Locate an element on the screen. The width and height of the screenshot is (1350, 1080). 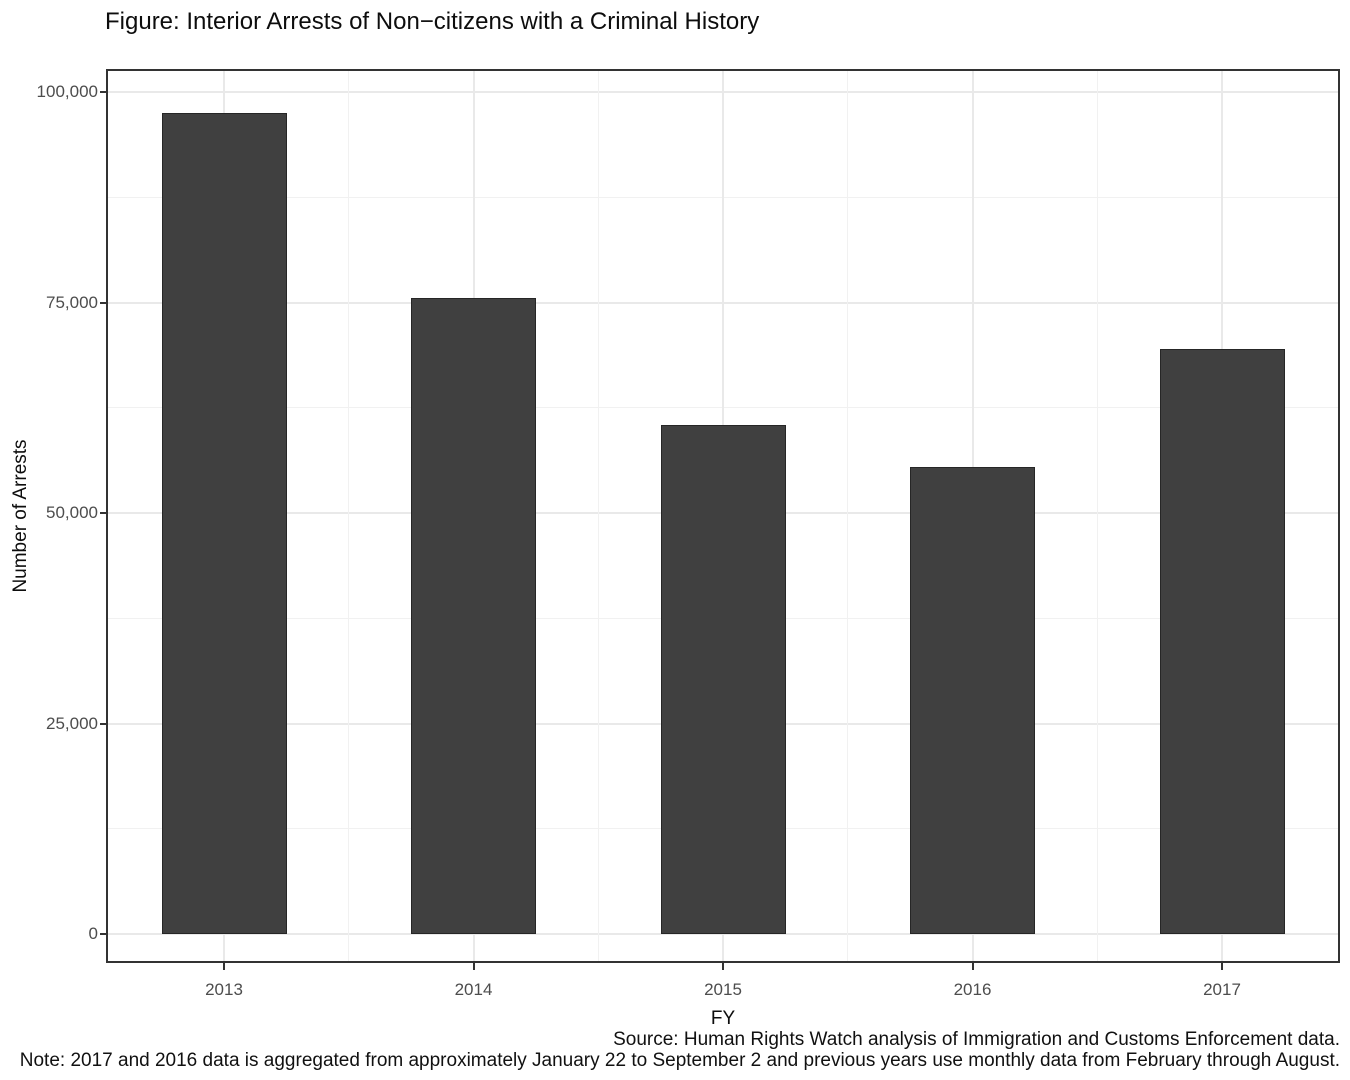
bar-2016 is located at coordinates (972, 700).